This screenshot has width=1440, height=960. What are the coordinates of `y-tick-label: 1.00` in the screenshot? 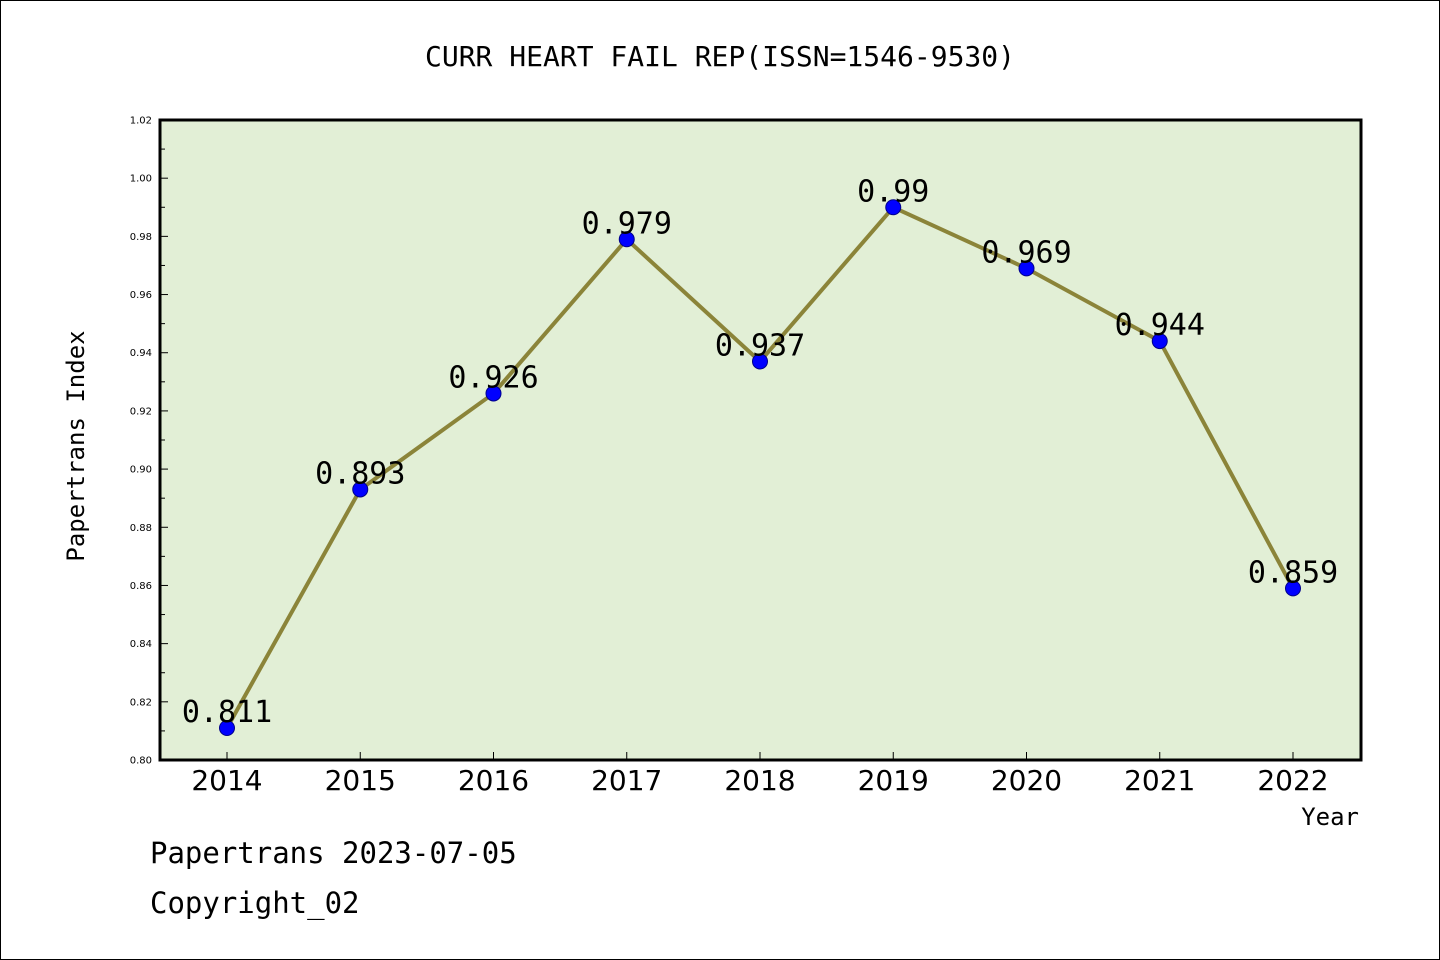 It's located at (141, 179).